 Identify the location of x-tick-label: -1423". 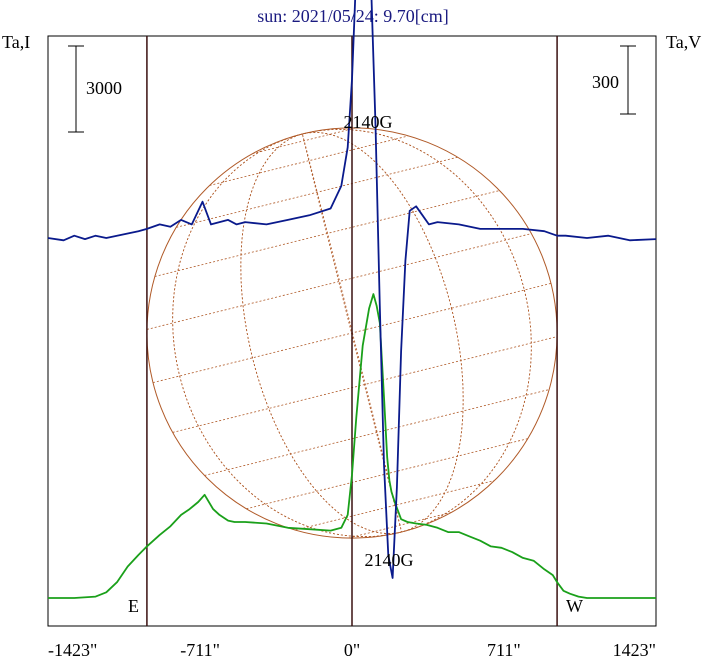
(72, 650).